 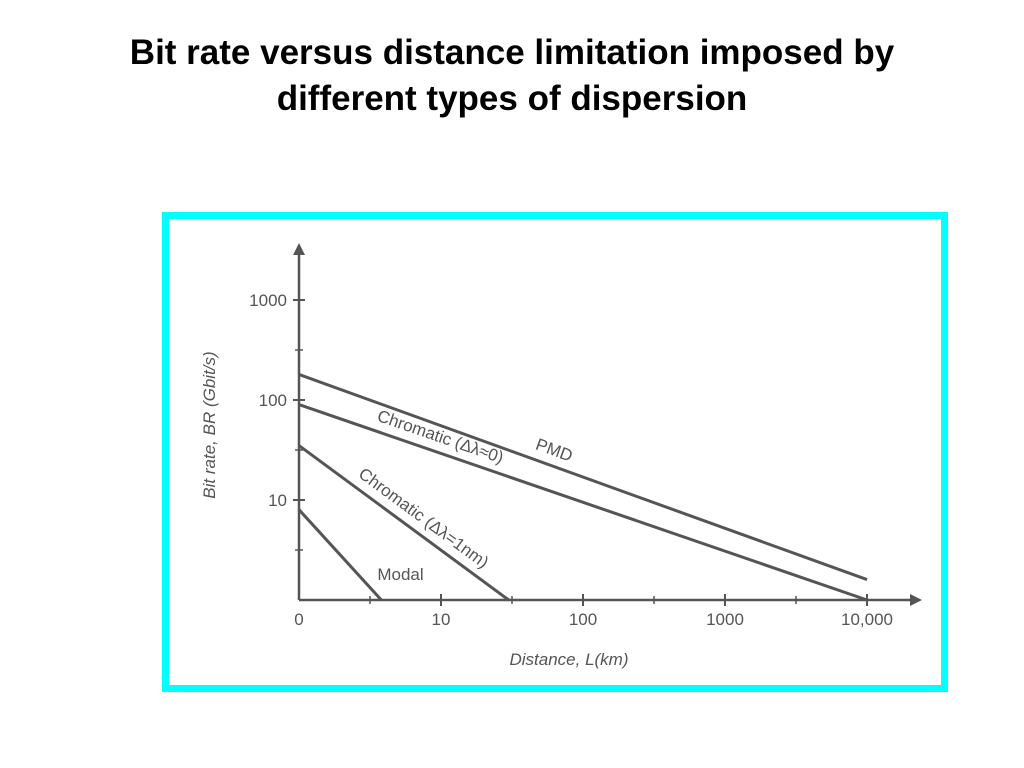 I want to click on series-line-modal, so click(x=340, y=555).